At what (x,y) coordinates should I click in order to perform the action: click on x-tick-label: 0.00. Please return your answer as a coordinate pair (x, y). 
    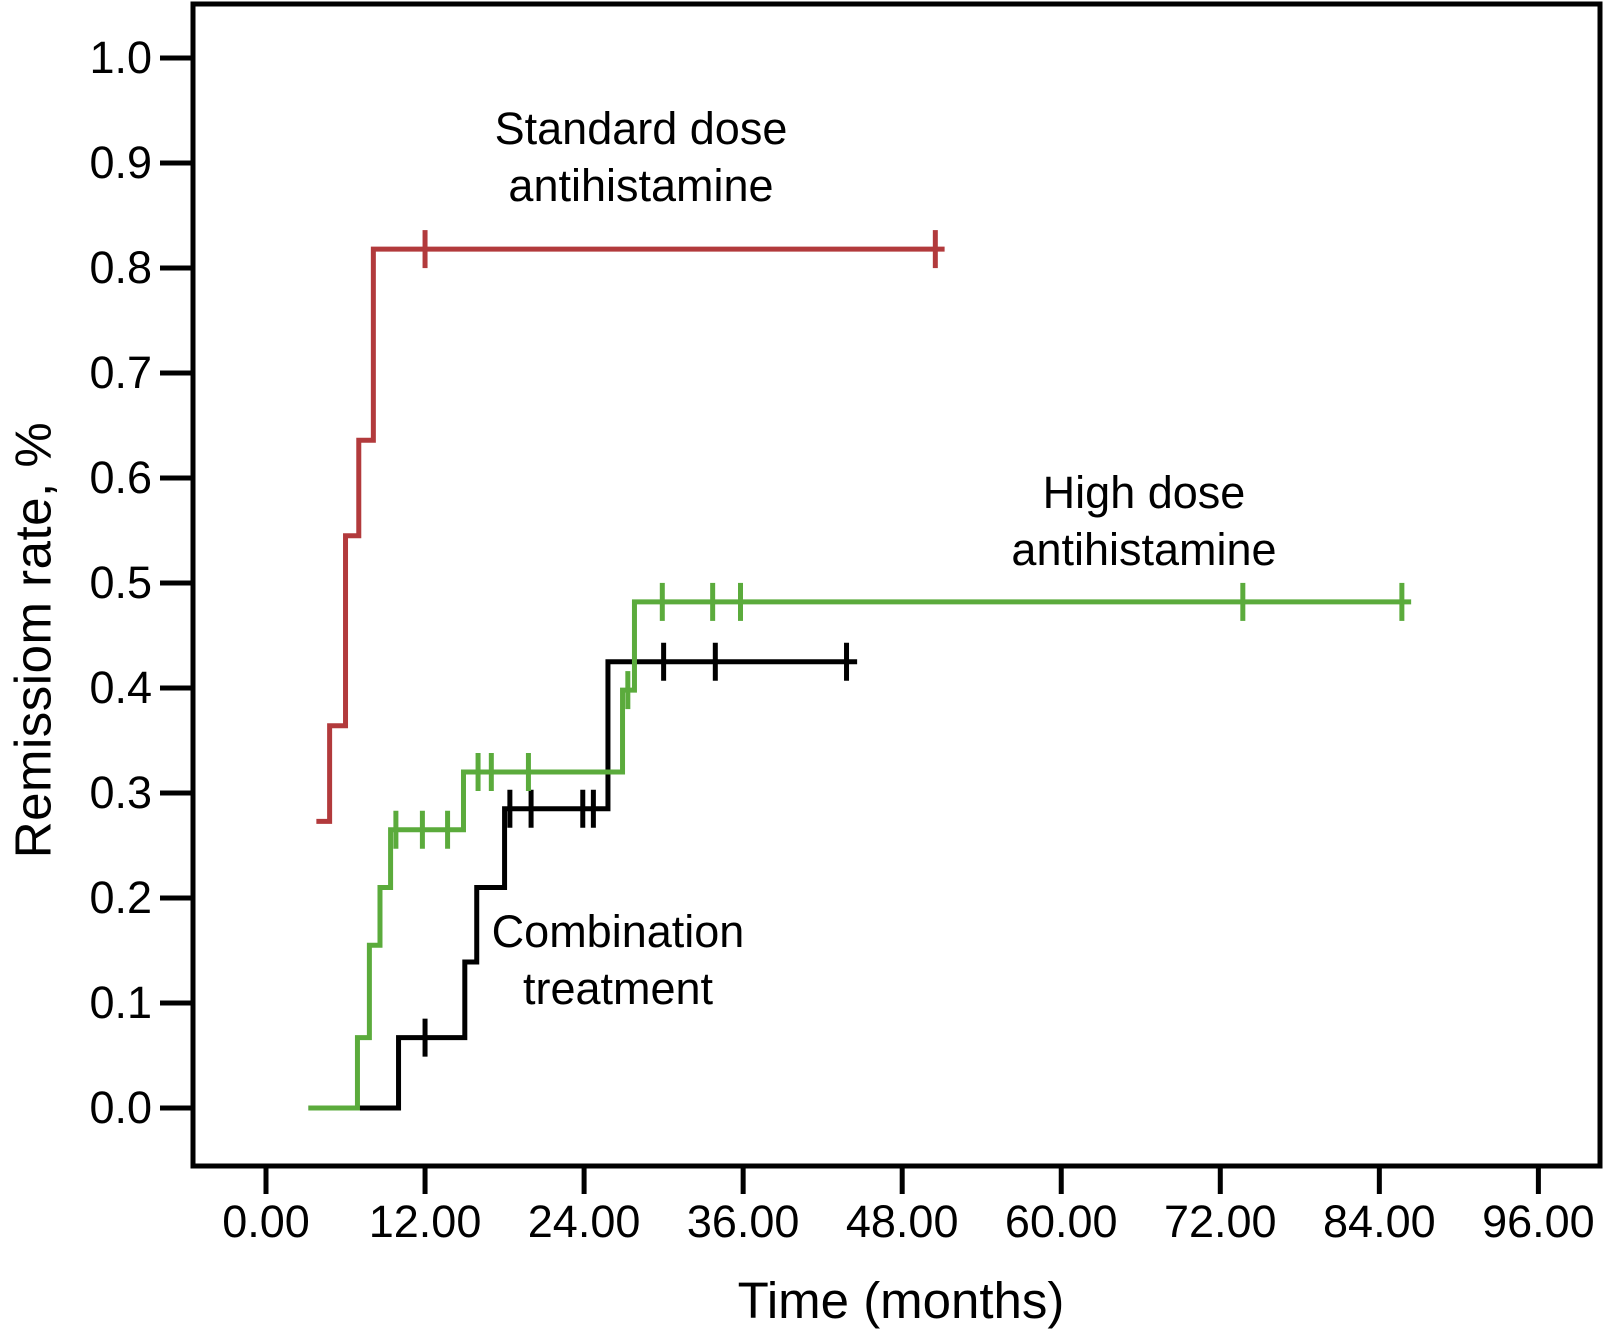
    Looking at the image, I should click on (266, 1221).